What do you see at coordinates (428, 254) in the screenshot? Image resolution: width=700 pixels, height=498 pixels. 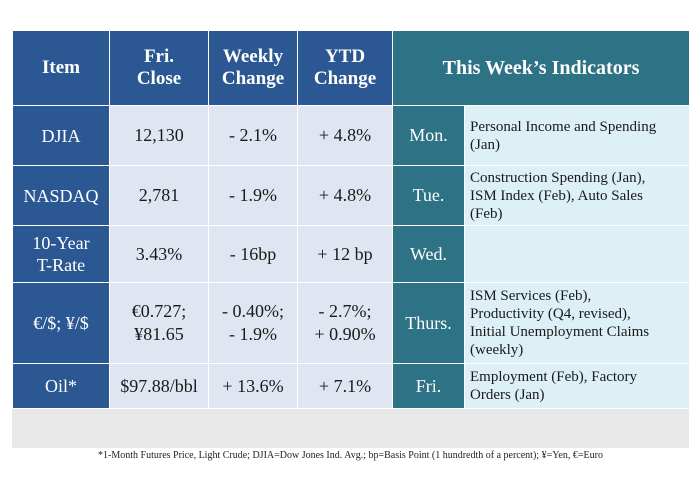 I see `day-cell: Wed.` at bounding box center [428, 254].